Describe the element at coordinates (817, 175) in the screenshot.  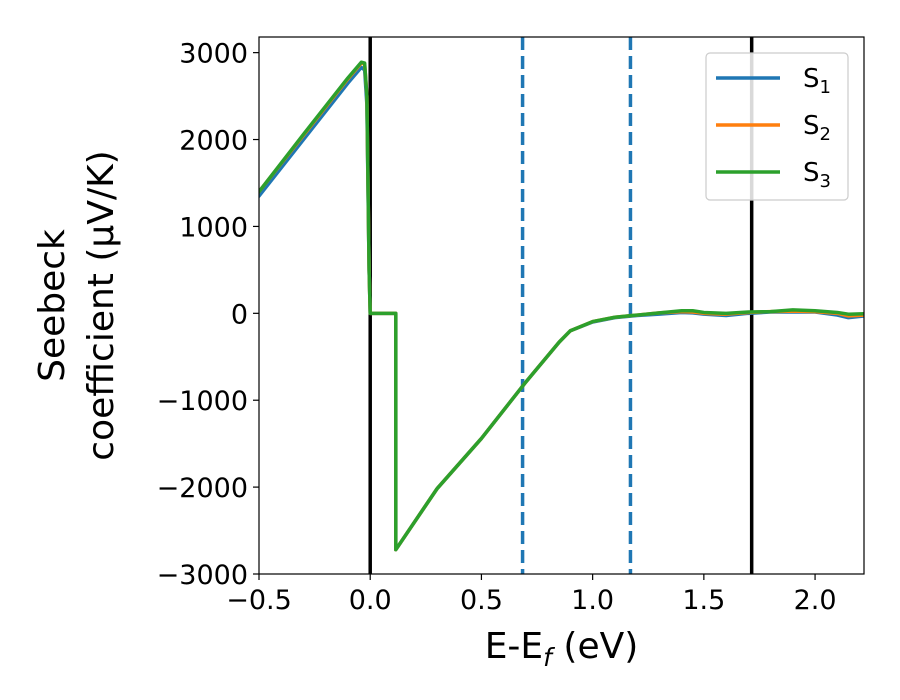
I see `legend-label-s3: S3` at that location.